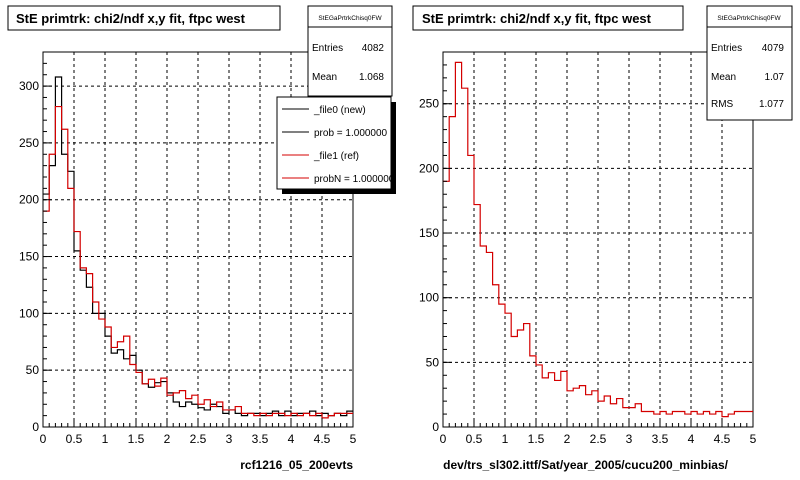 Image resolution: width=800 pixels, height=480 pixels. I want to click on stats-mean-value: 1.07, so click(775, 77).